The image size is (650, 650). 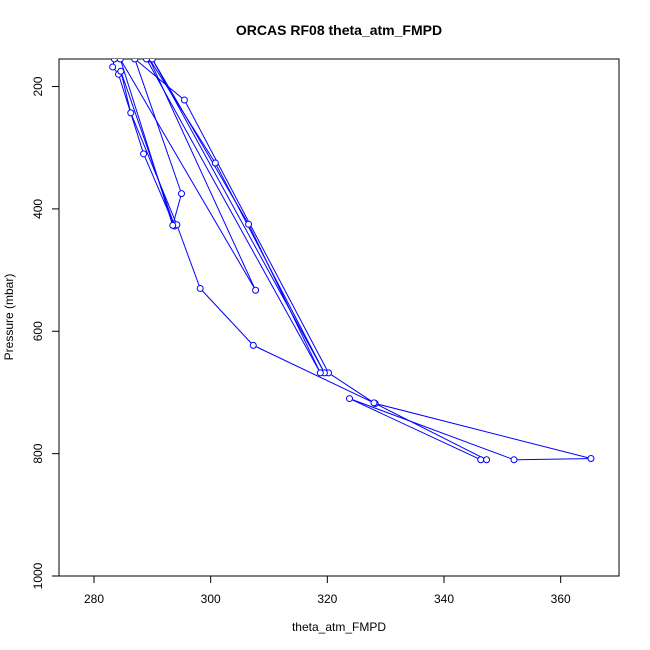 I want to click on x-tick-label: 280, so click(x=94, y=599).